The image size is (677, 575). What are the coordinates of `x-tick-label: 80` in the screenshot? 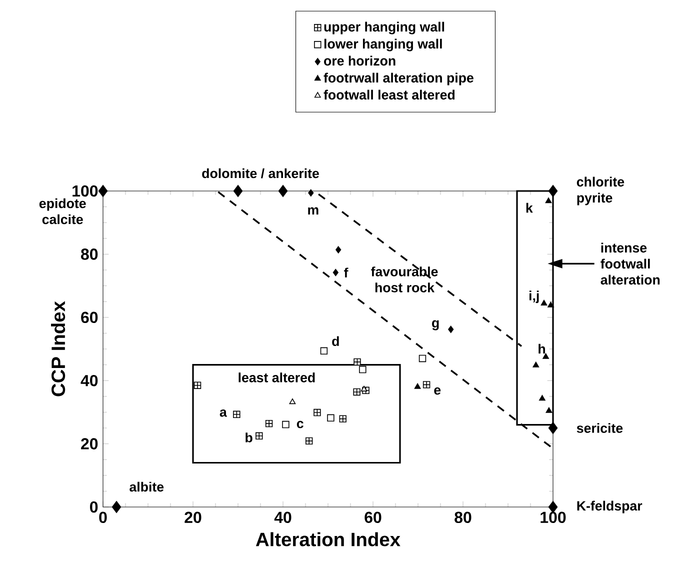 It's located at (463, 518).